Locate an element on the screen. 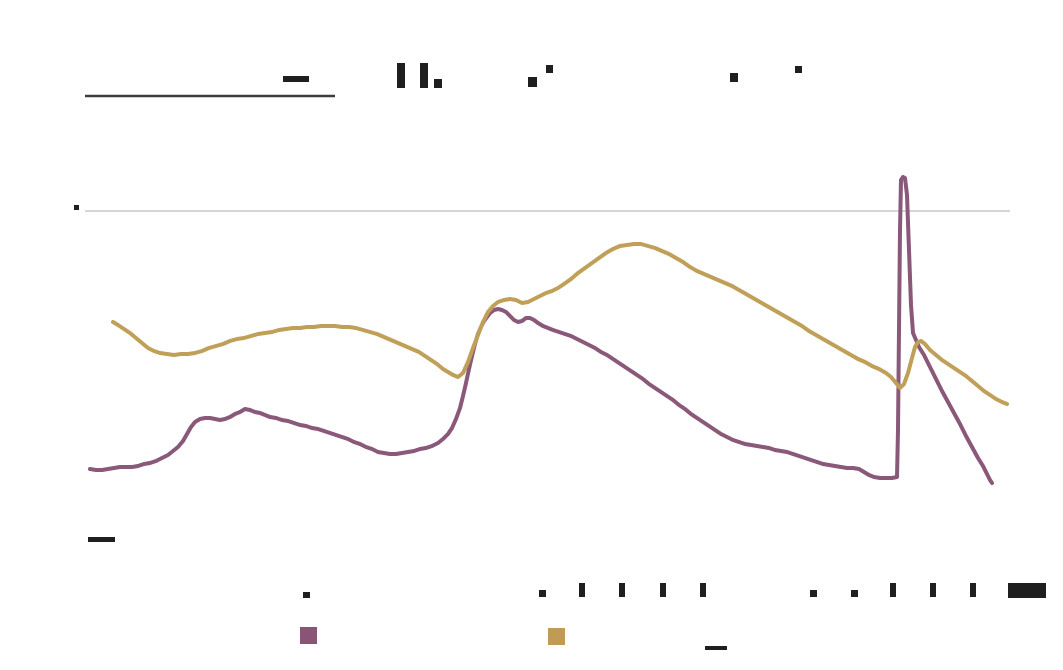 This screenshot has height=670, width=1063. legend-text-fragment is located at coordinates (716, 648).